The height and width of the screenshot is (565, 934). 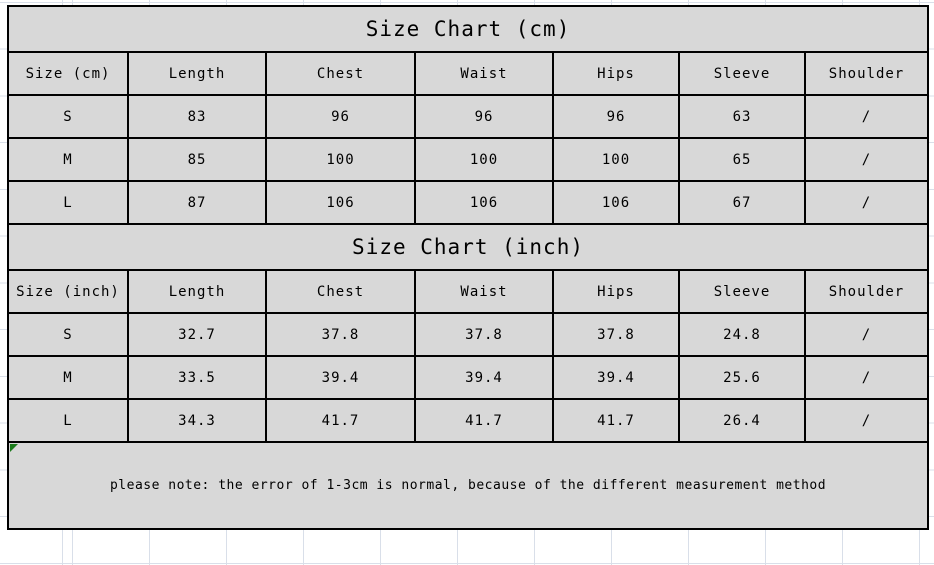 I want to click on data-cell: 25.6, so click(x=742, y=377).